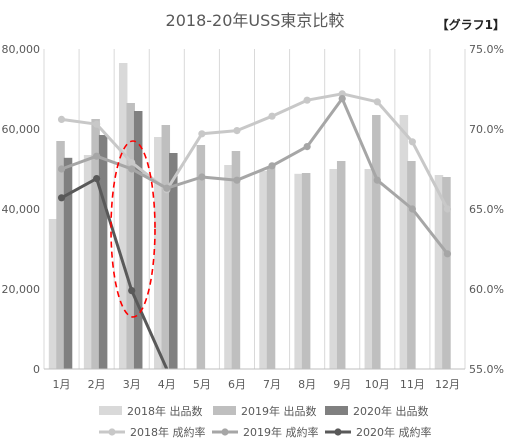 This screenshot has height=448, width=511. I want to click on y-left-tick-label: 20,000, so click(21, 289).